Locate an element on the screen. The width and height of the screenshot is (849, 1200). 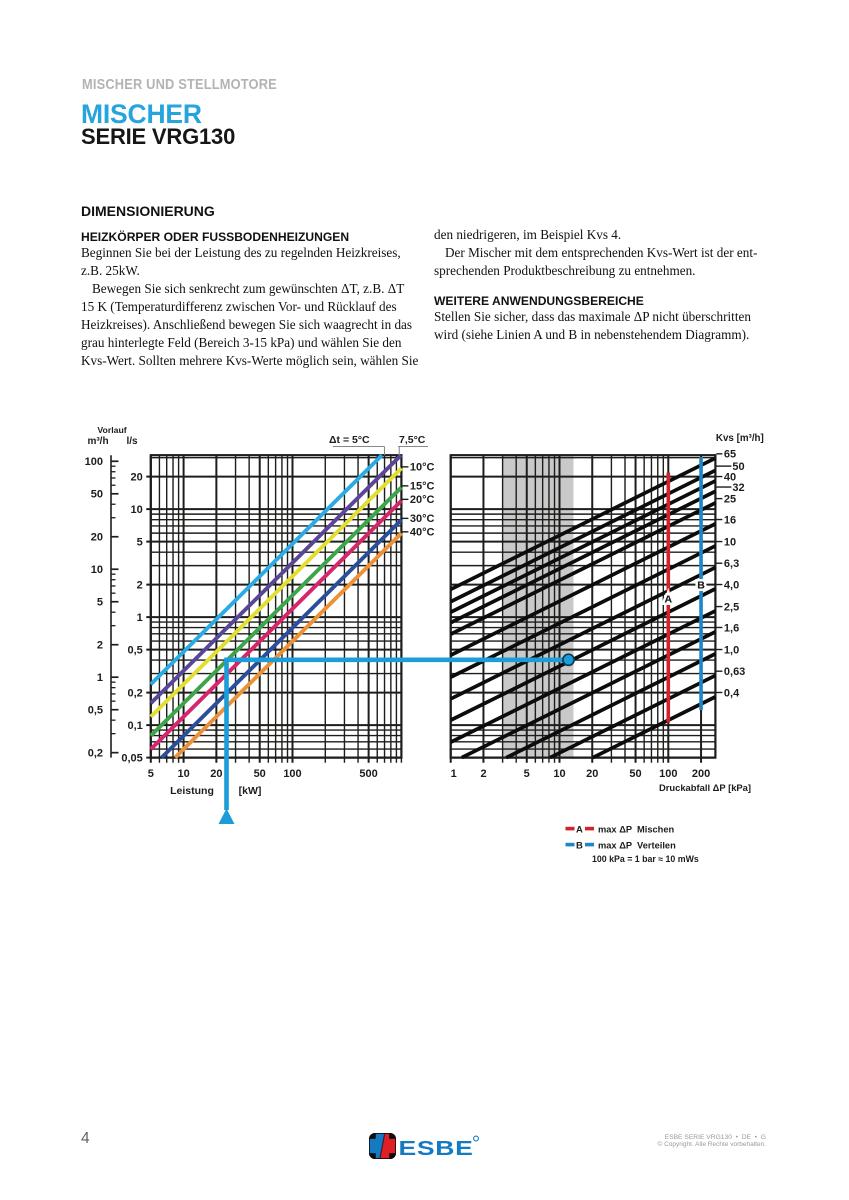
svg-text: 500 is located at coordinates (368, 774).